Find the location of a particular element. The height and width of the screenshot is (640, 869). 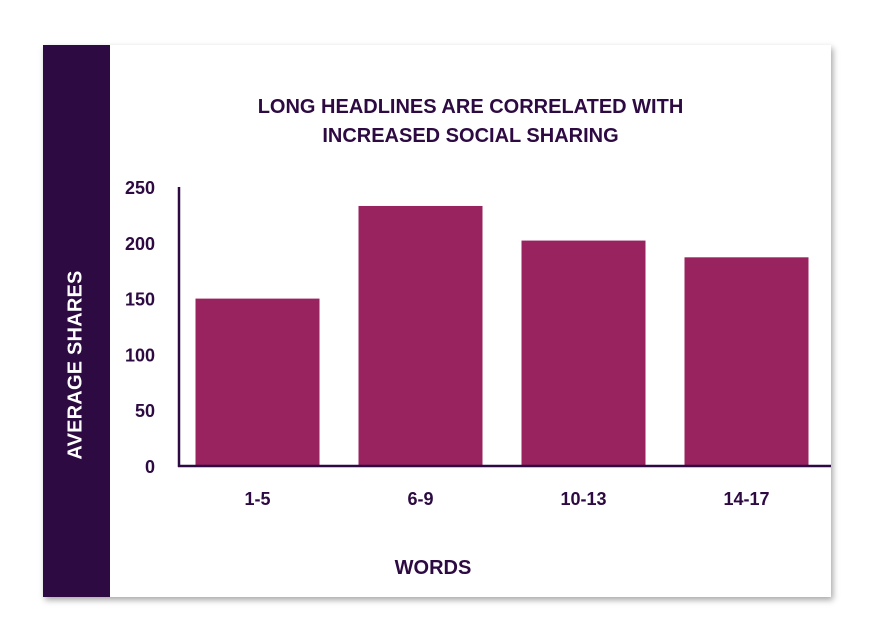

x-tick-label: 14-17 is located at coordinates (746, 499).